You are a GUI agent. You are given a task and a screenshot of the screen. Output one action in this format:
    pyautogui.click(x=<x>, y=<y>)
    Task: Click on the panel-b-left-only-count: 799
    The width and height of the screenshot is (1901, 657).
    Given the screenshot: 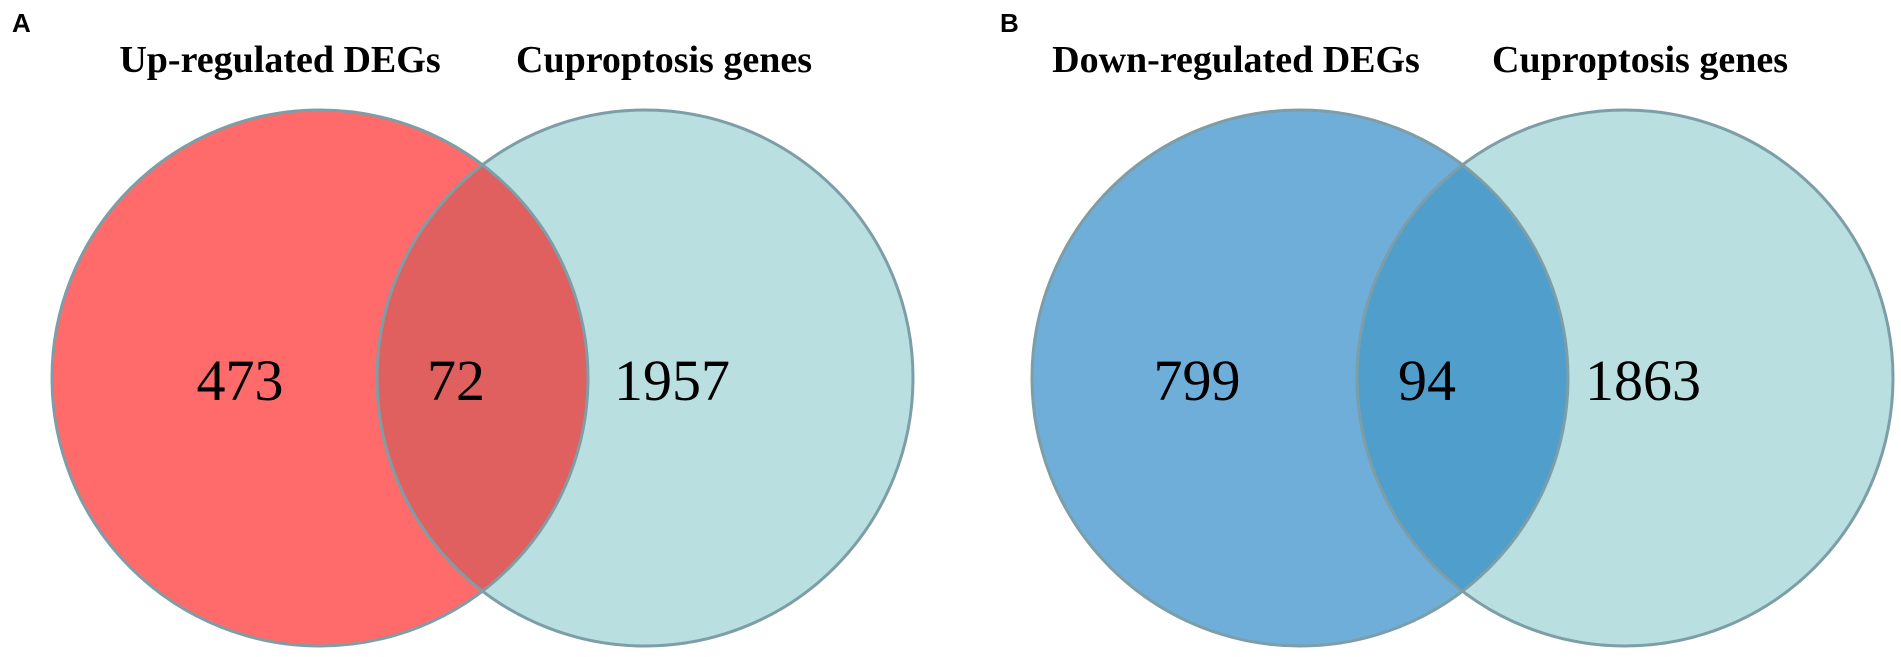 What is the action you would take?
    pyautogui.click(x=1197, y=380)
    